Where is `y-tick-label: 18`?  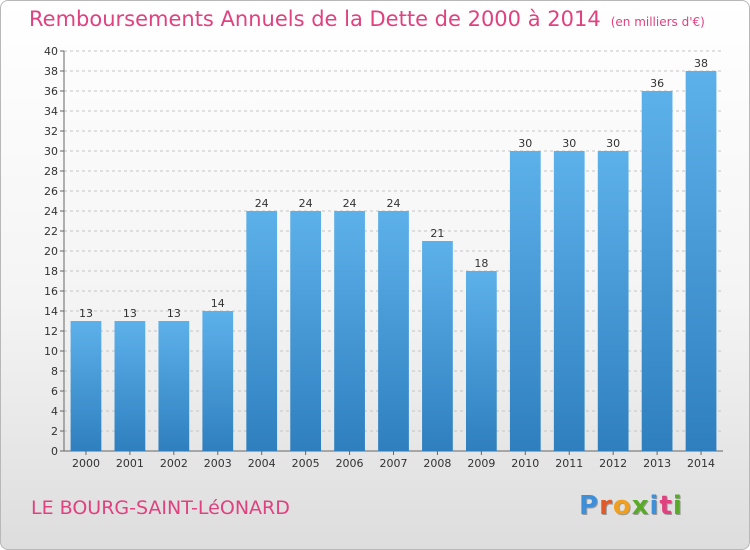 y-tick-label: 18 is located at coordinates (51, 271).